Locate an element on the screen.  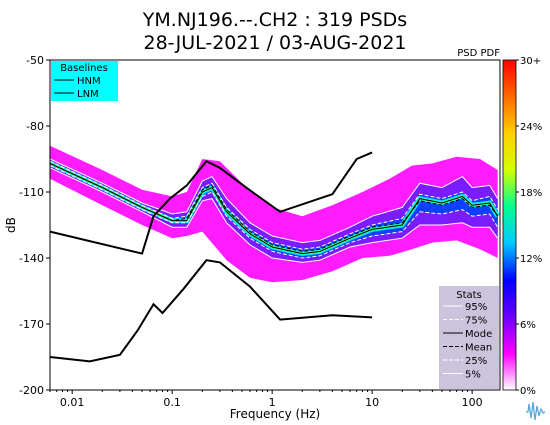
hnm-curve is located at coordinates (211, 203).